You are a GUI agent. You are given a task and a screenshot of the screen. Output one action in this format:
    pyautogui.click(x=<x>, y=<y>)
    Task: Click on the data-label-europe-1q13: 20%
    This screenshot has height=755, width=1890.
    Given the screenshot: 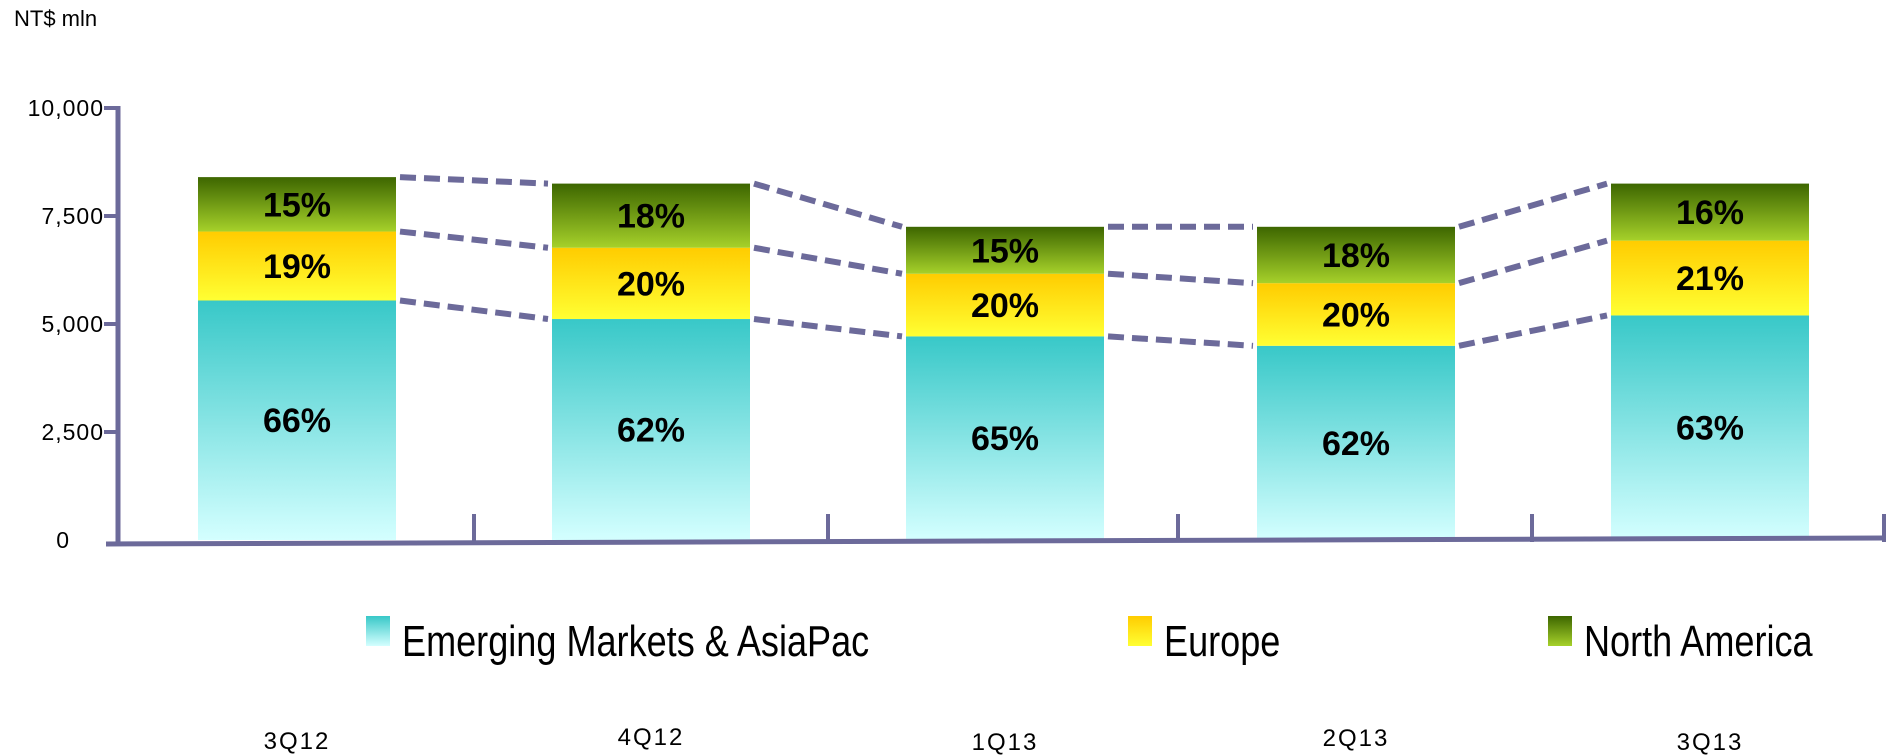 What is the action you would take?
    pyautogui.click(x=1005, y=306)
    